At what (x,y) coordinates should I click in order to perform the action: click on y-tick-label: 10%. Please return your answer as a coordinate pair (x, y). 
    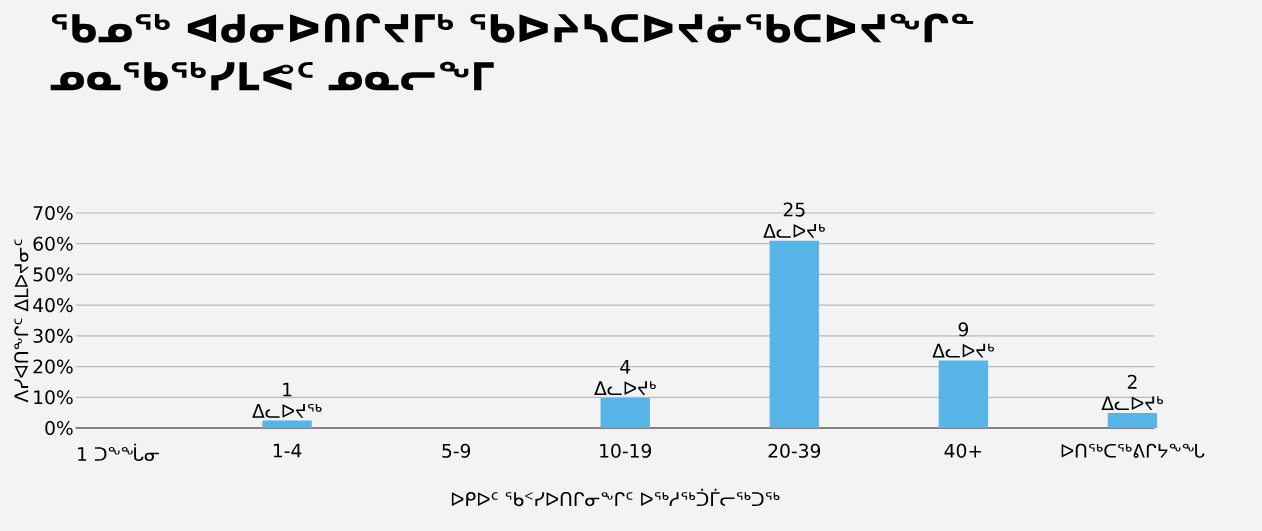
    Looking at the image, I should click on (53, 397).